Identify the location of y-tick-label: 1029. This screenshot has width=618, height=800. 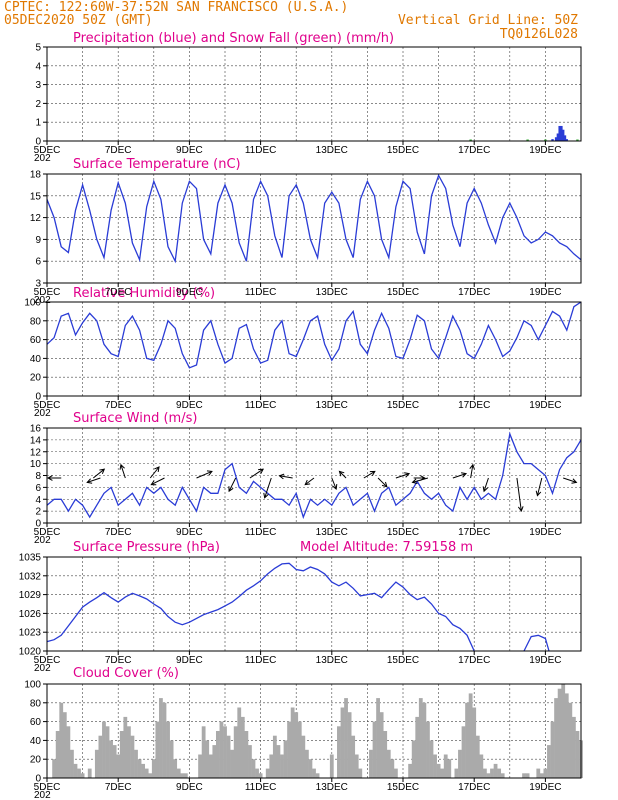
(30, 595).